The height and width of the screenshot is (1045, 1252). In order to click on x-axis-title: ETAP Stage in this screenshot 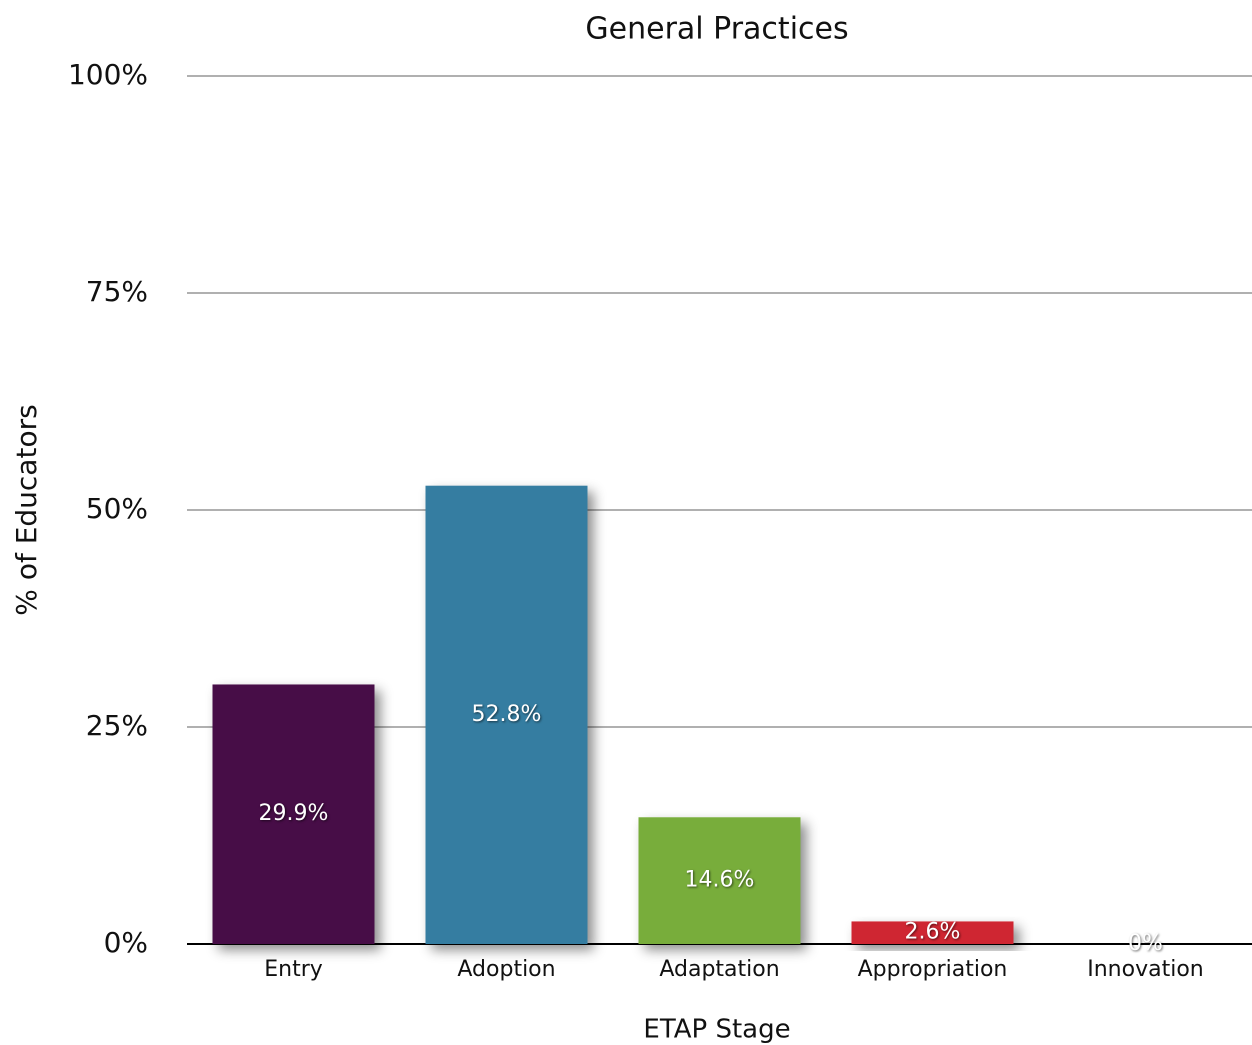, I will do `click(716, 1030)`.